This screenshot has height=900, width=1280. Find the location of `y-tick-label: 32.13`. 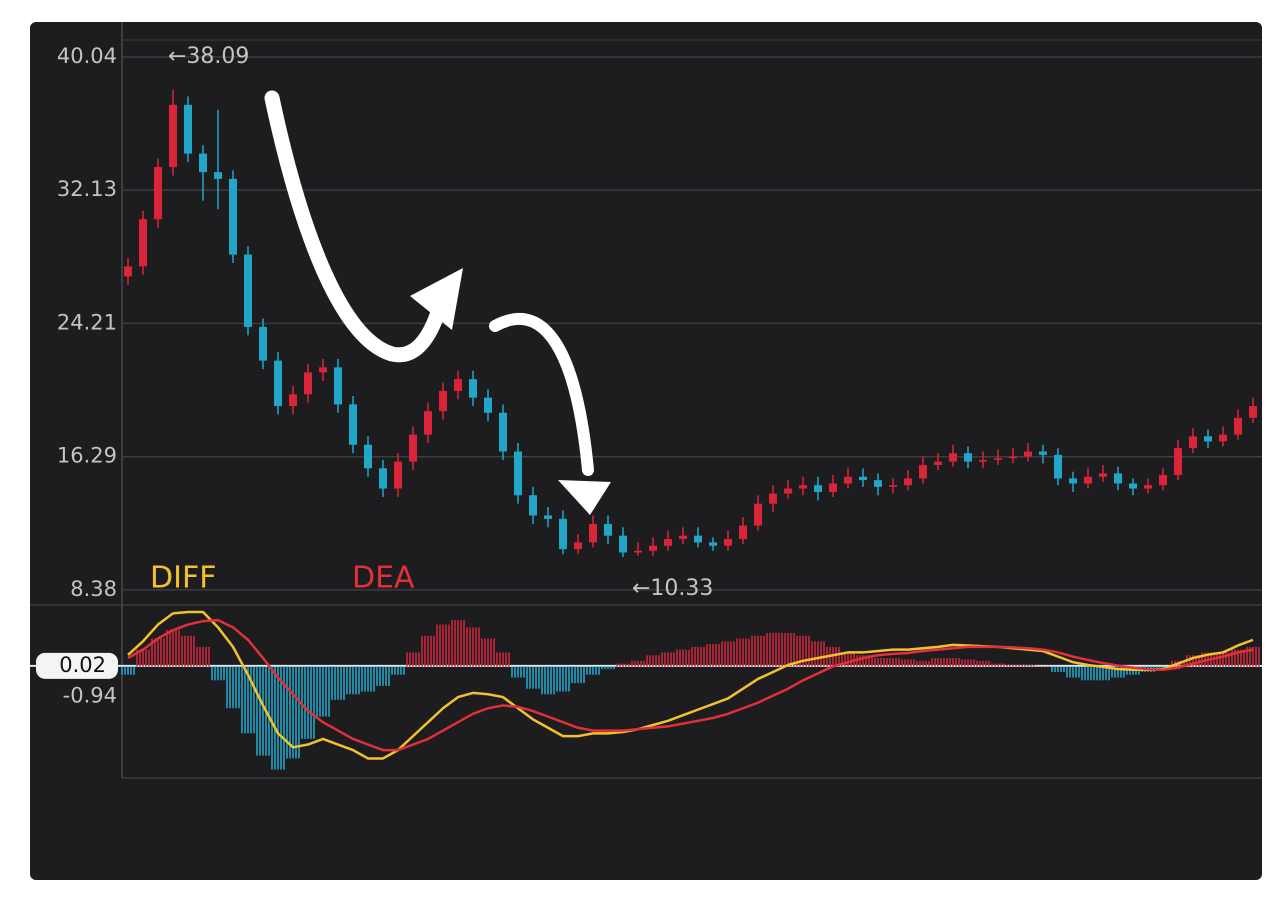

y-tick-label: 32.13 is located at coordinates (87, 189).